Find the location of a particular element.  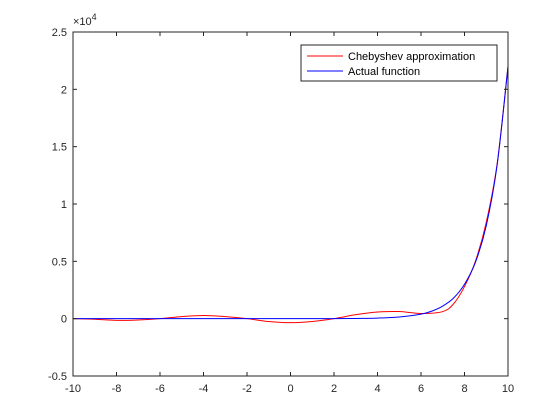

legend-box is located at coordinates (399, 63).